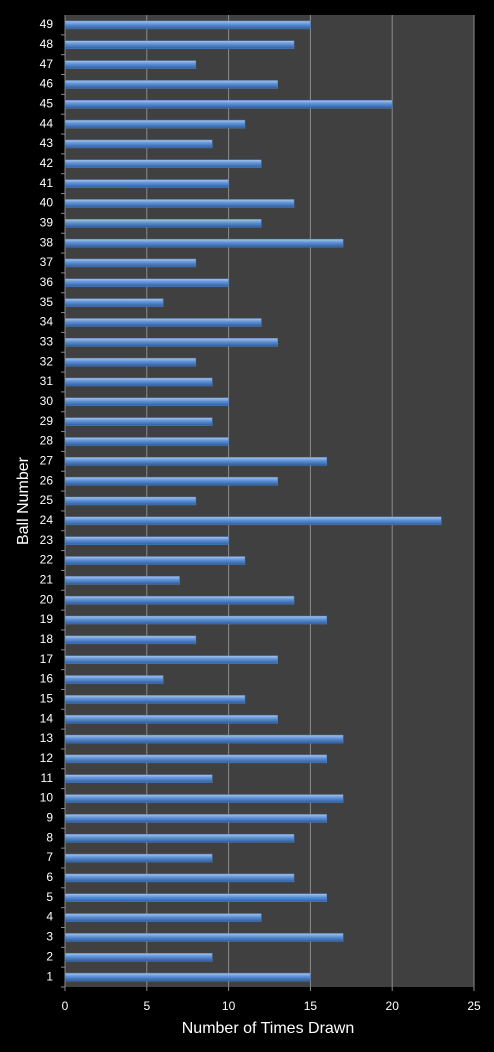 This screenshot has height=1052, width=494. I want to click on y-tick-label: 18, so click(47, 639).